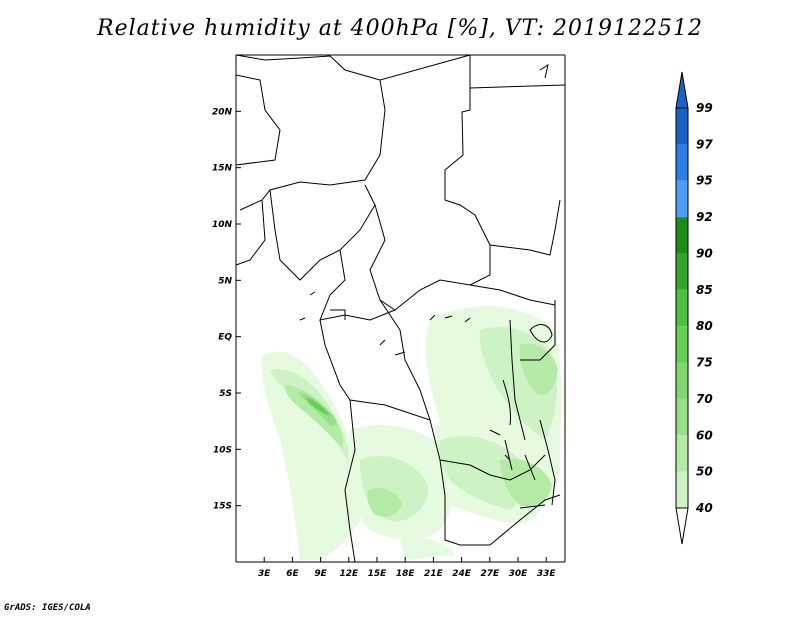 Image resolution: width=800 pixels, height=618 pixels. What do you see at coordinates (704, 508) in the screenshot?
I see `colorbar-level-label: 40` at bounding box center [704, 508].